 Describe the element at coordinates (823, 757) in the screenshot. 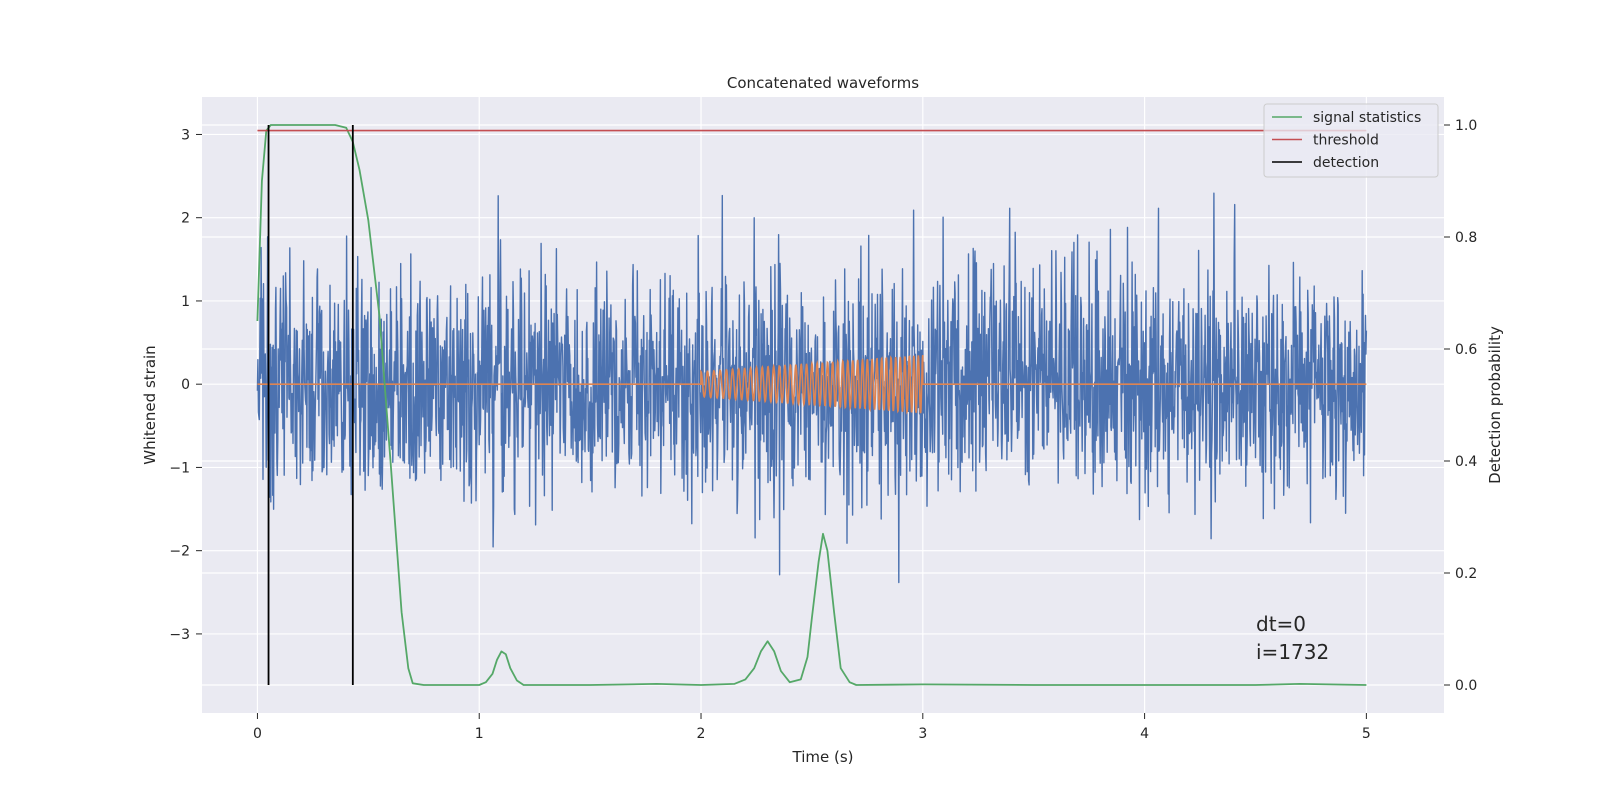

I see `x-axis-label: Time (s)` at that location.